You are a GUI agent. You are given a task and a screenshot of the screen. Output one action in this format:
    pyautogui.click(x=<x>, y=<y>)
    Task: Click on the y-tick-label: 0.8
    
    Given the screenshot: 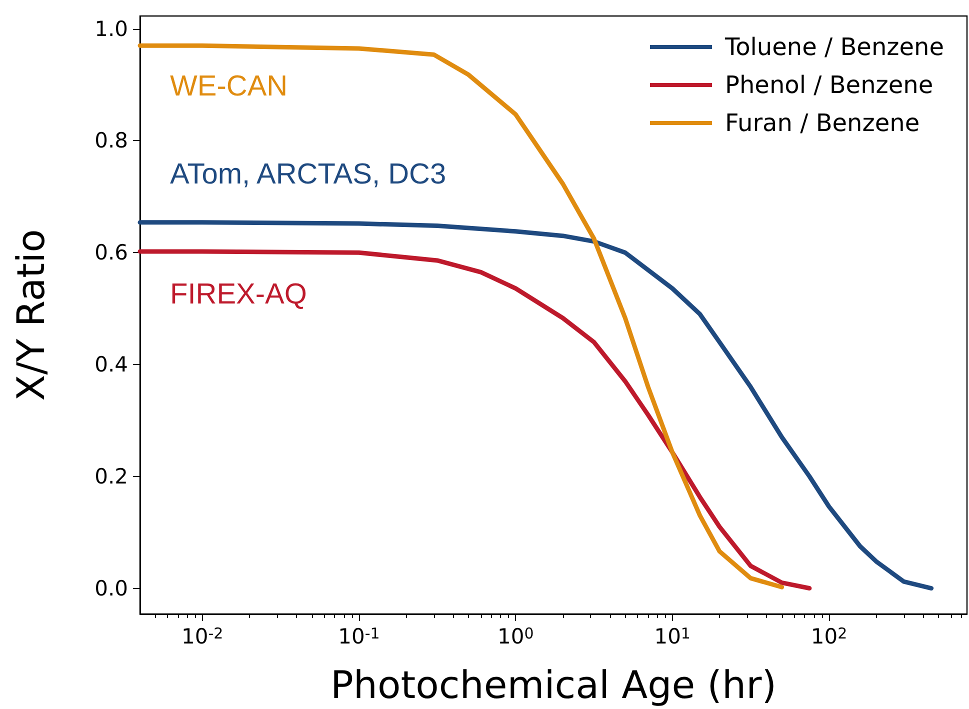 What is the action you would take?
    pyautogui.click(x=111, y=140)
    